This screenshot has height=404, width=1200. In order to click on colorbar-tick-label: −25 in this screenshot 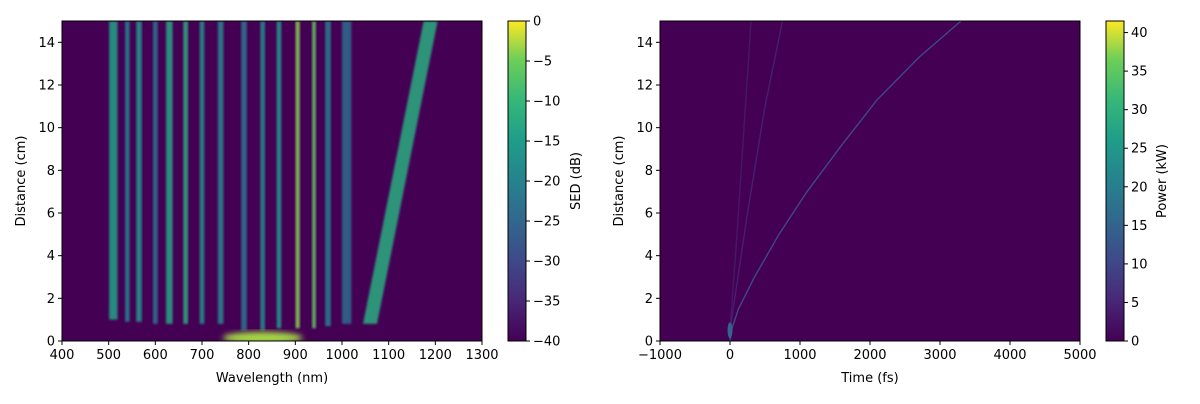, I will do `click(546, 222)`.